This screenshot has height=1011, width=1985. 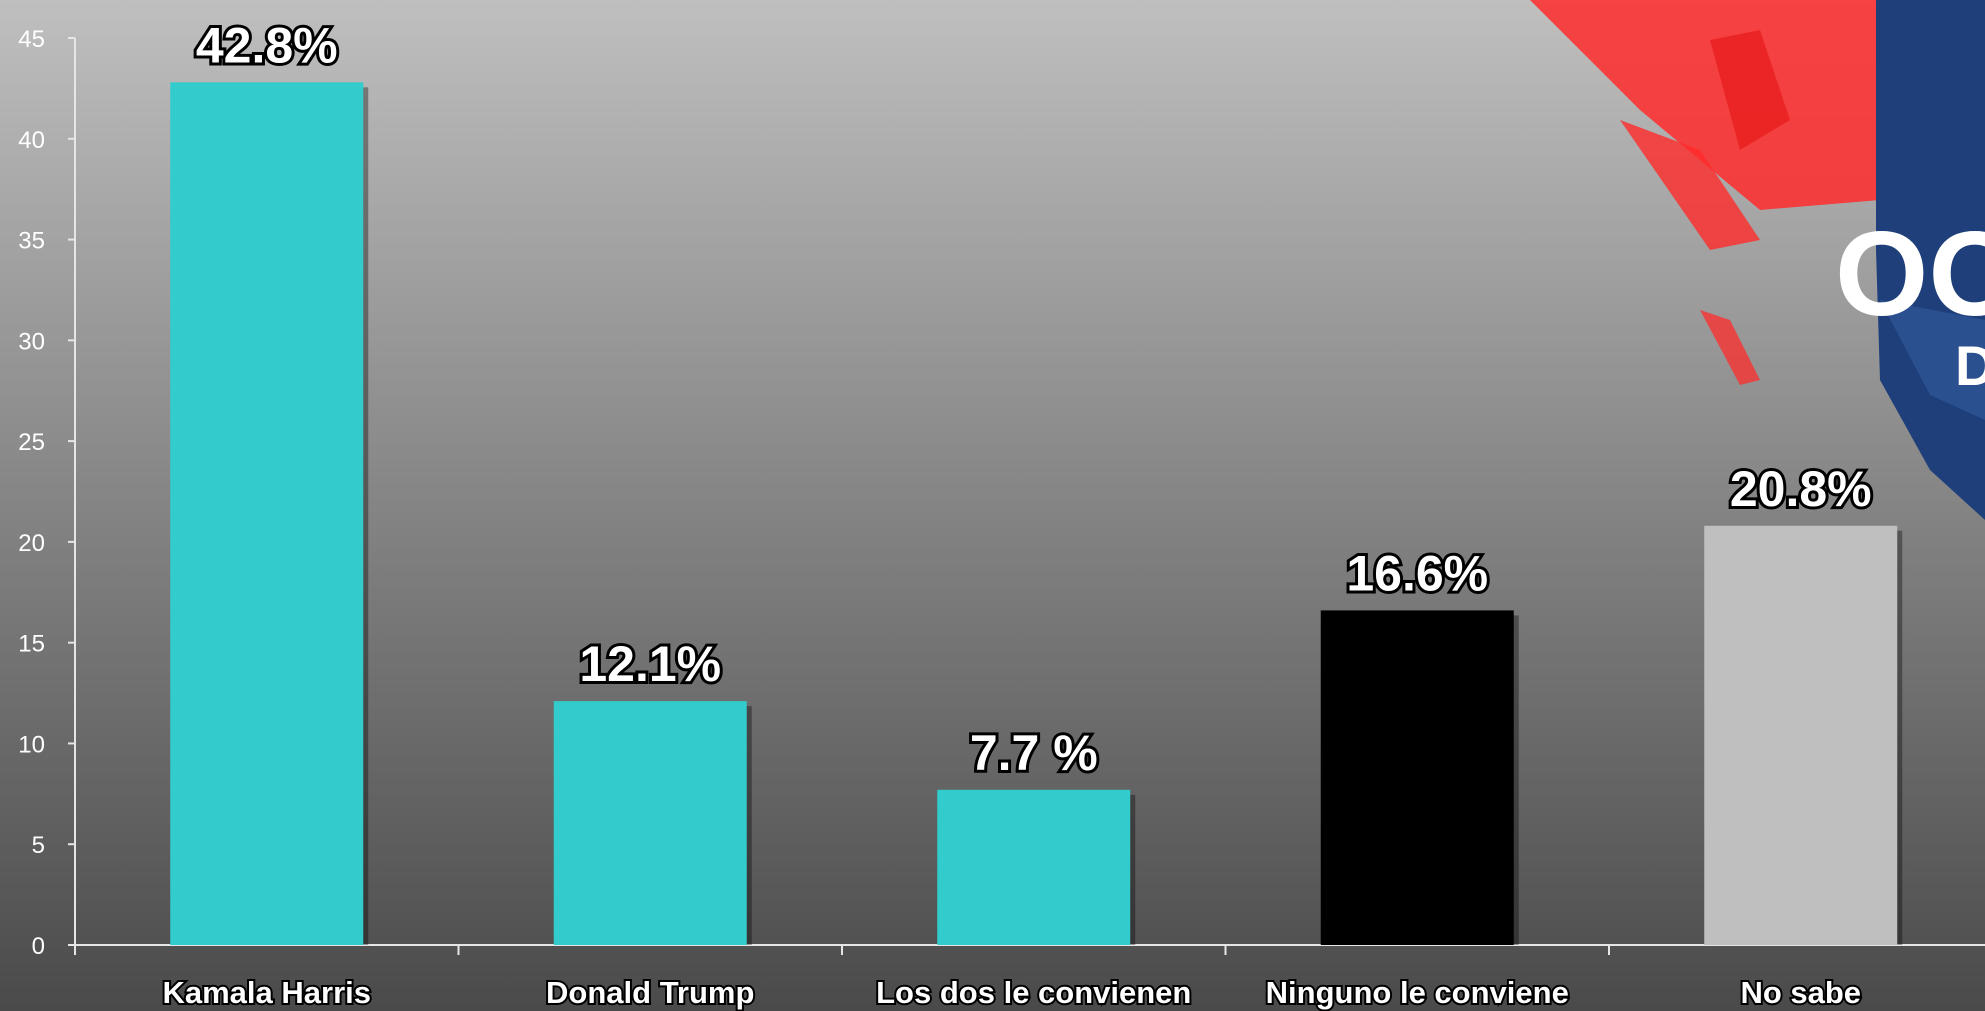 What do you see at coordinates (1034, 753) in the screenshot?
I see `bar-value-label: 7.7 %` at bounding box center [1034, 753].